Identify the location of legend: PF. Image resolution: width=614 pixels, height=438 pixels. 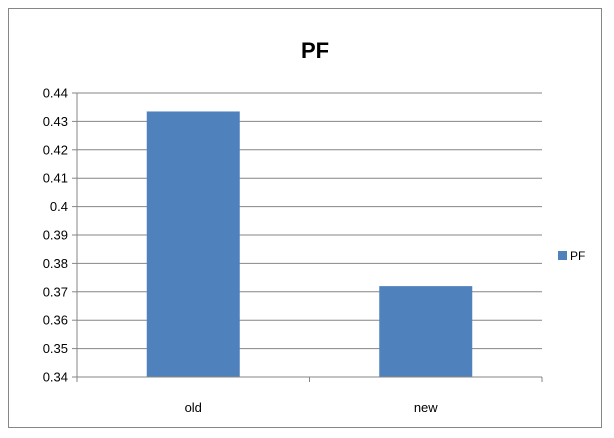
(571, 256).